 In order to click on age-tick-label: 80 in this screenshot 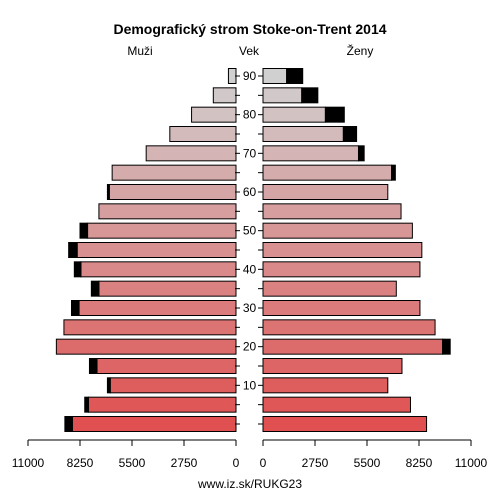, I will do `click(250, 115)`.